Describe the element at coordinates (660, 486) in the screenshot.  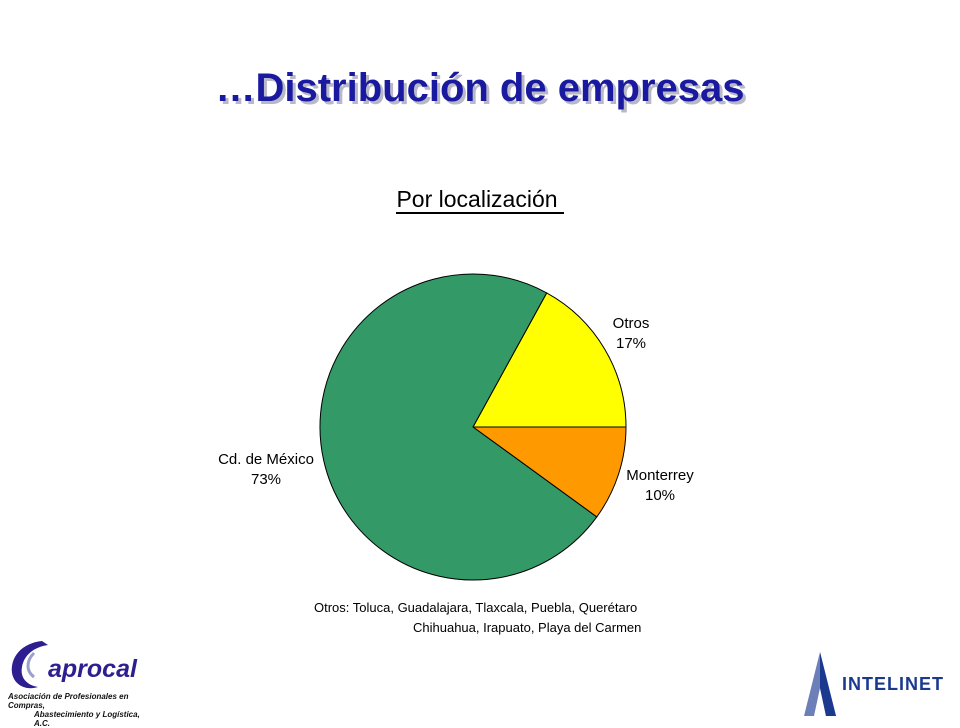
I see `slice-label-monterrey: Monterrey 10%` at that location.